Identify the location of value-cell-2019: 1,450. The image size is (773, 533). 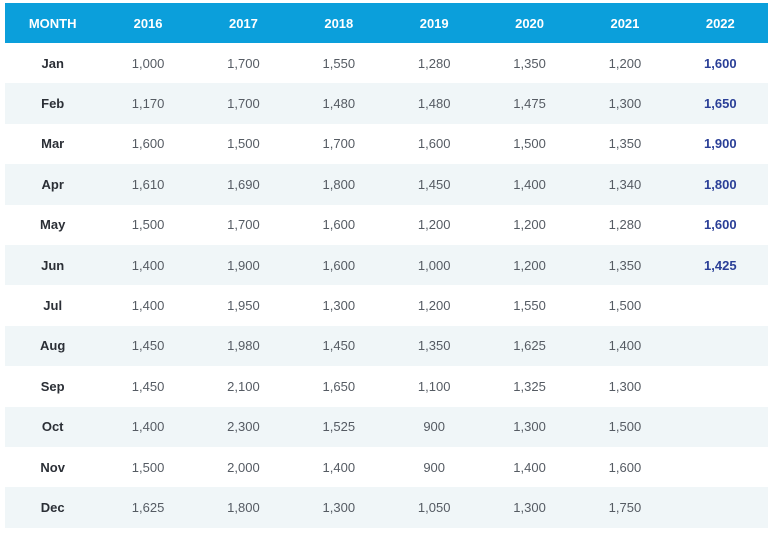
(434, 184).